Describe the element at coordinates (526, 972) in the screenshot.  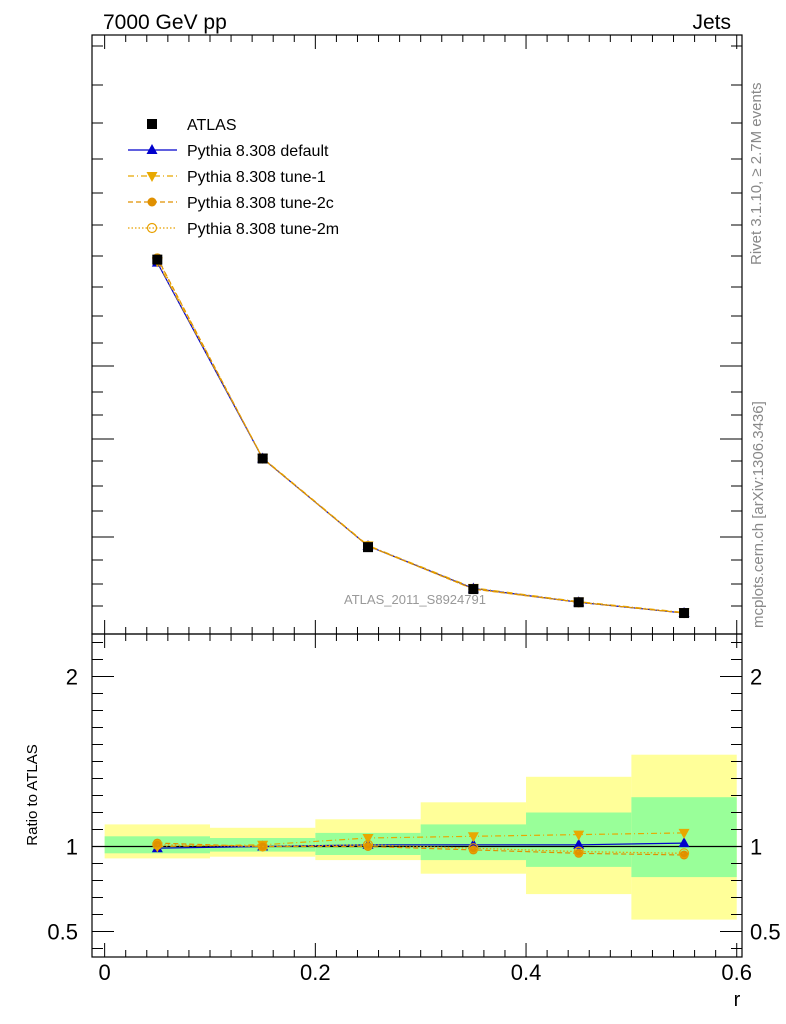
I see `x-tick-label: 0.4` at that location.